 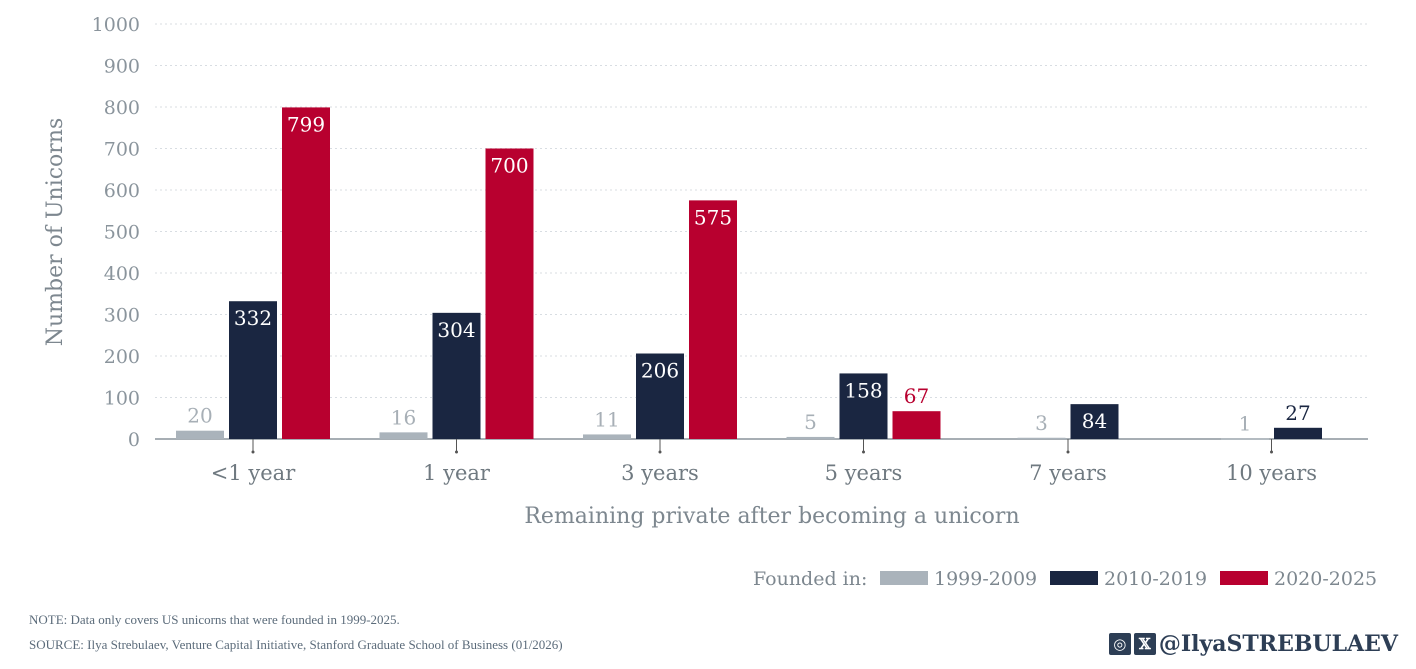 I want to click on x-tick-label: <1 year, so click(x=253, y=473).